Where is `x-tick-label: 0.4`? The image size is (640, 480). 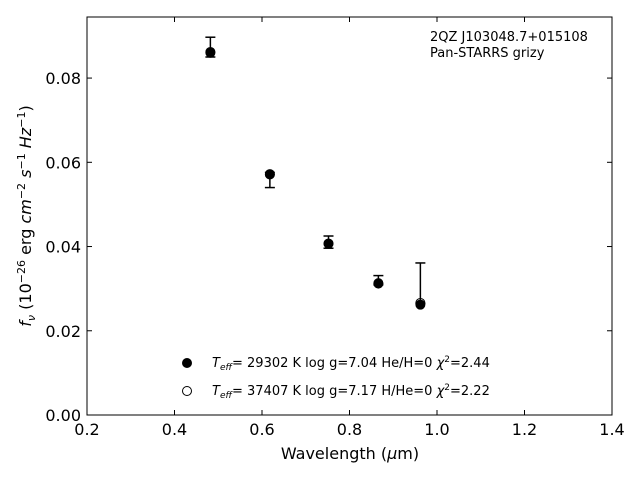 x-tick-label: 0.4 is located at coordinates (174, 429).